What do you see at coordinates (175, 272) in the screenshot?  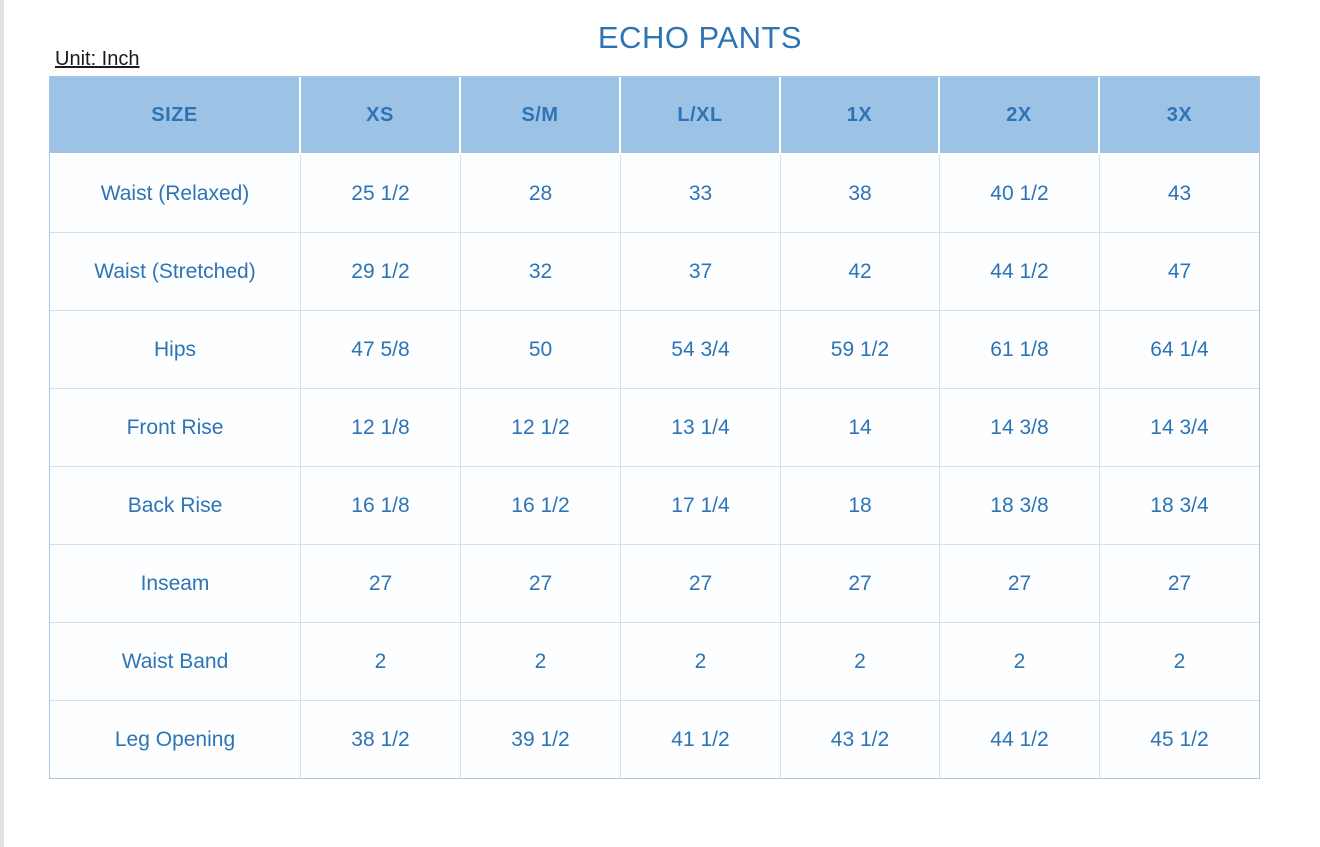 I see `row-label: Waist (Stretched)` at bounding box center [175, 272].